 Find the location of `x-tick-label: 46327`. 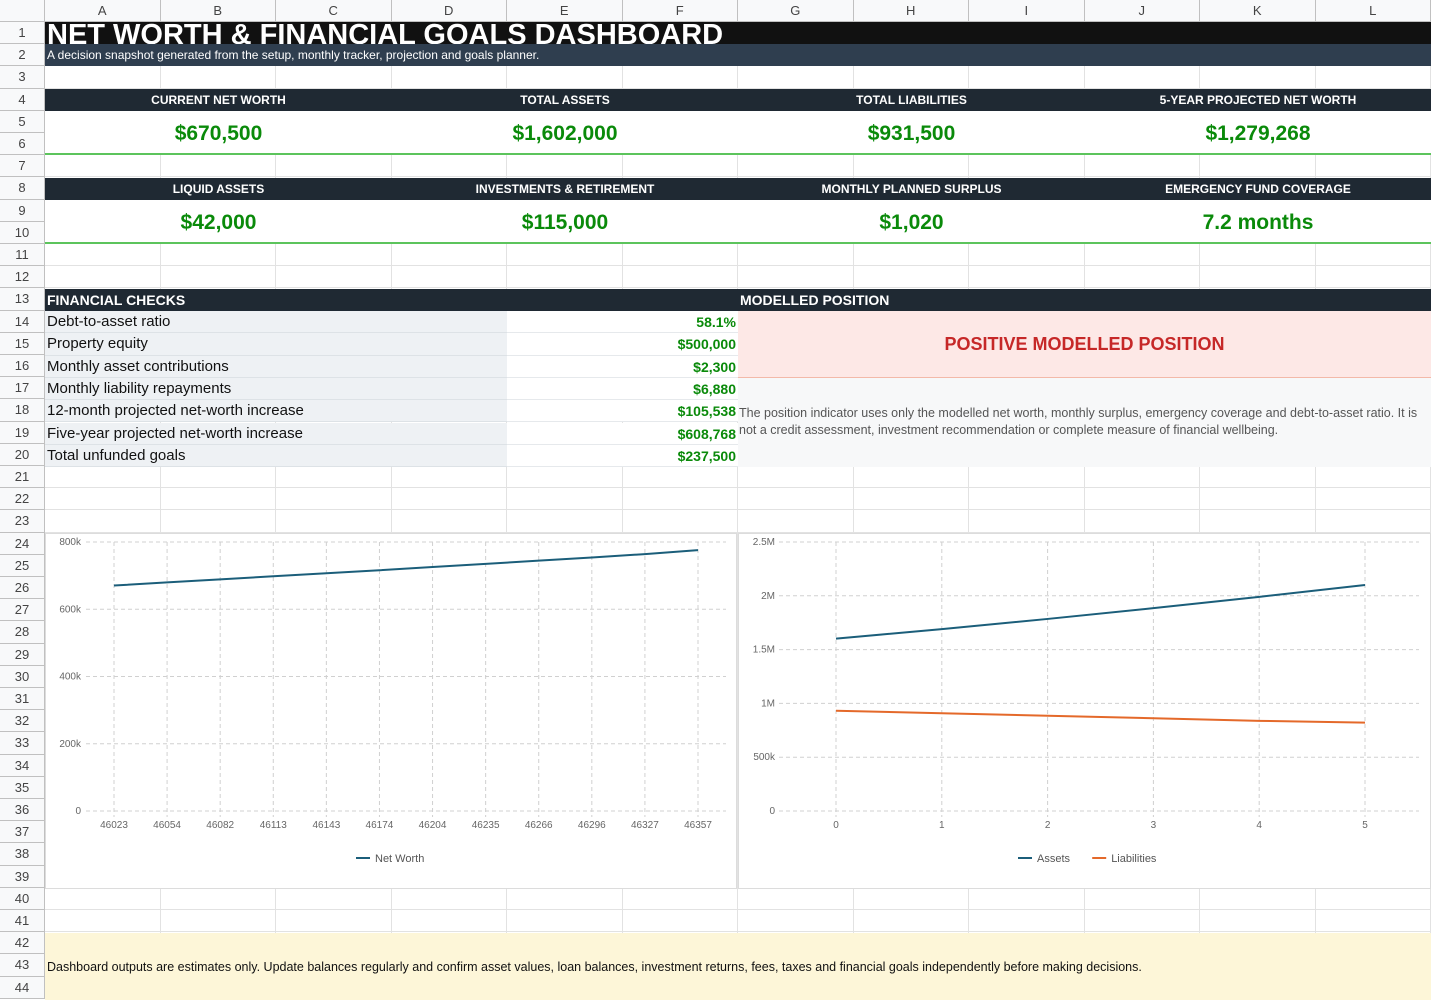

x-tick-label: 46327 is located at coordinates (645, 825).